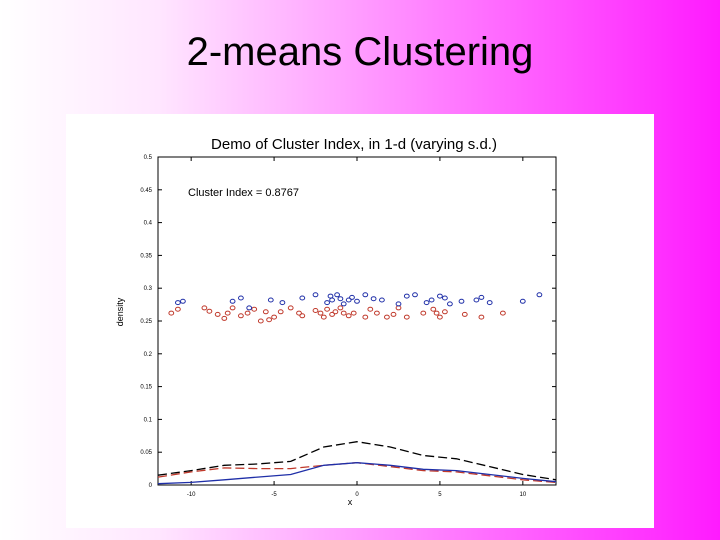  I want to click on slide-title: 2-means Clustering, so click(360, 52).